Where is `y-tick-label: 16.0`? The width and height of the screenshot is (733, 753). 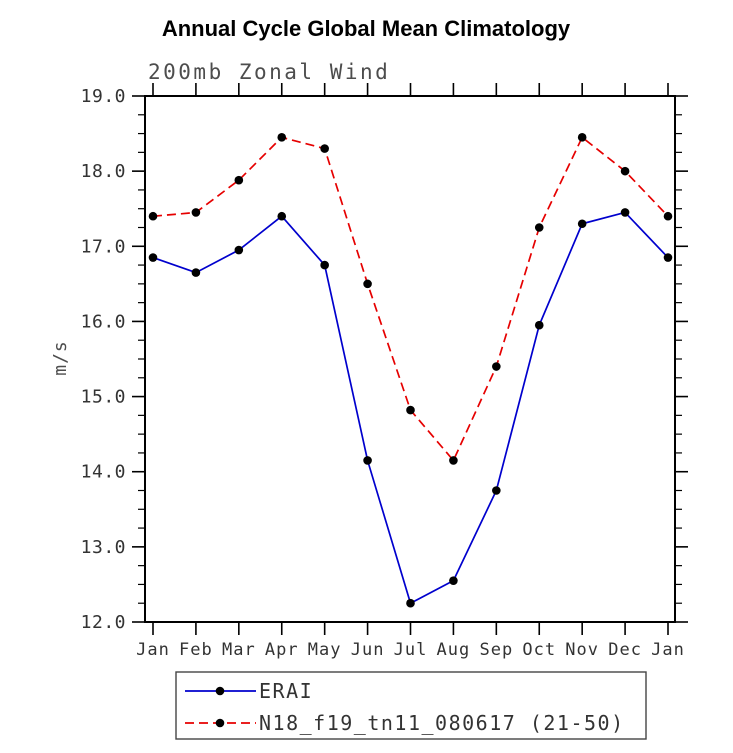 y-tick-label: 16.0 is located at coordinates (103, 321).